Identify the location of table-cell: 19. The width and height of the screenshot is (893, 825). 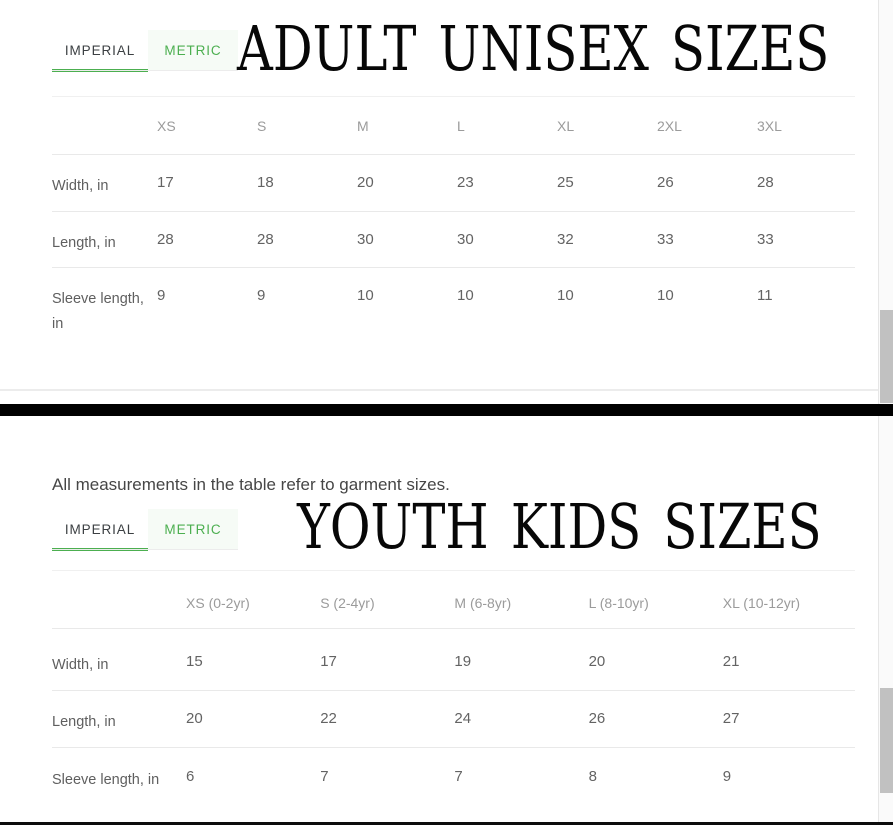
(463, 661).